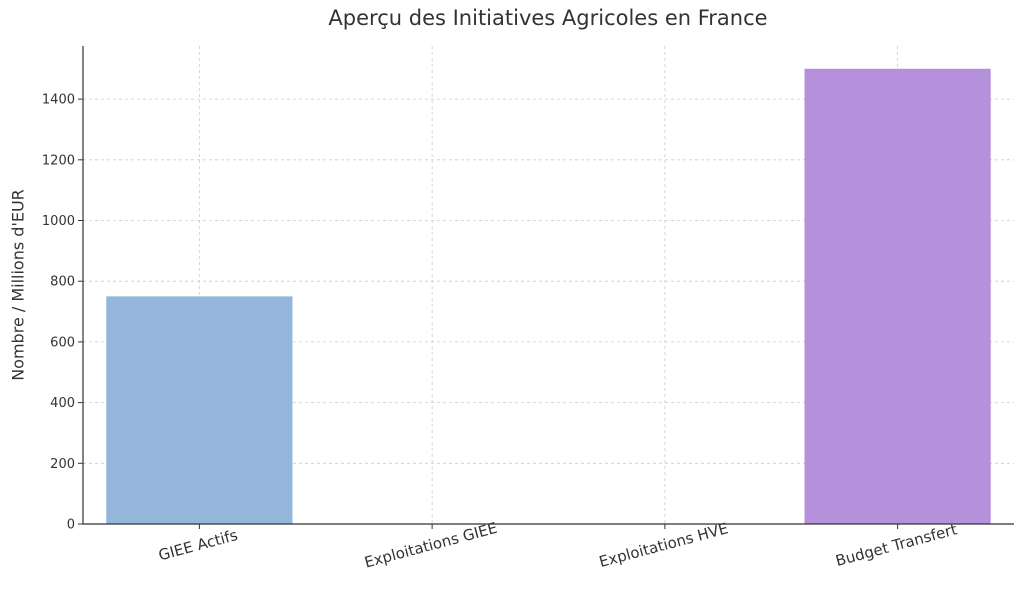 The width and height of the screenshot is (1024, 599). I want to click on y-tick-label: 1200, so click(58, 160).